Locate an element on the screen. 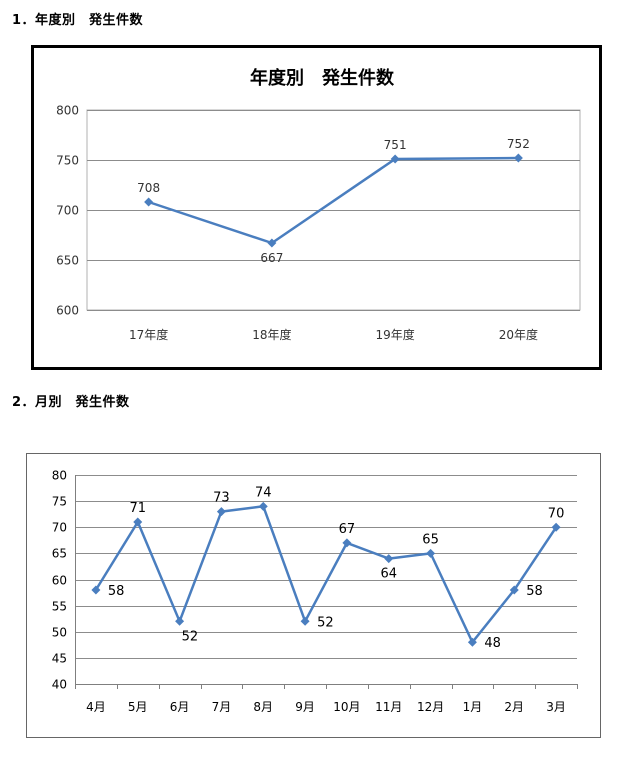 The width and height of the screenshot is (640, 764). y-tick-label: 55 is located at coordinates (59, 607).